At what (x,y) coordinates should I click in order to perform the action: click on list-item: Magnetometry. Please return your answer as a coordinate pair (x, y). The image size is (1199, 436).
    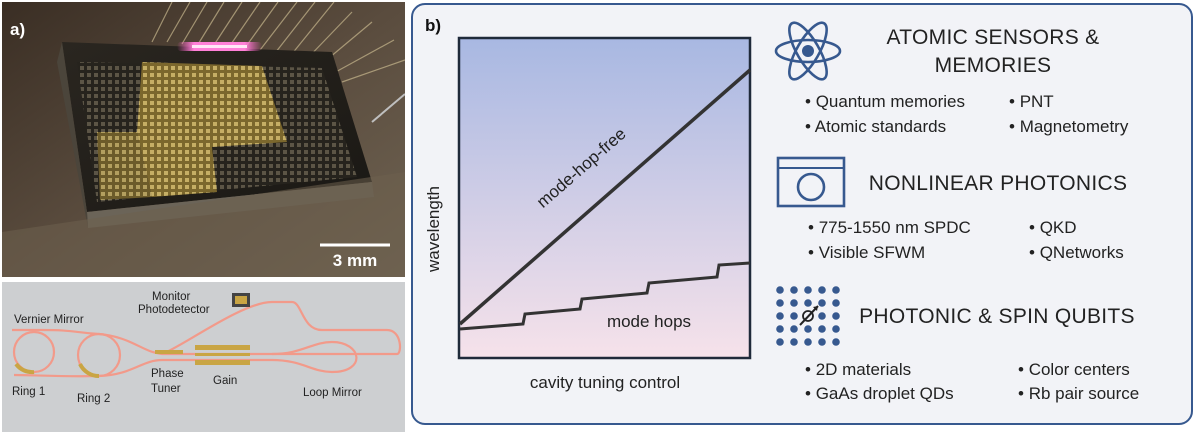
    Looking at the image, I should click on (1069, 127).